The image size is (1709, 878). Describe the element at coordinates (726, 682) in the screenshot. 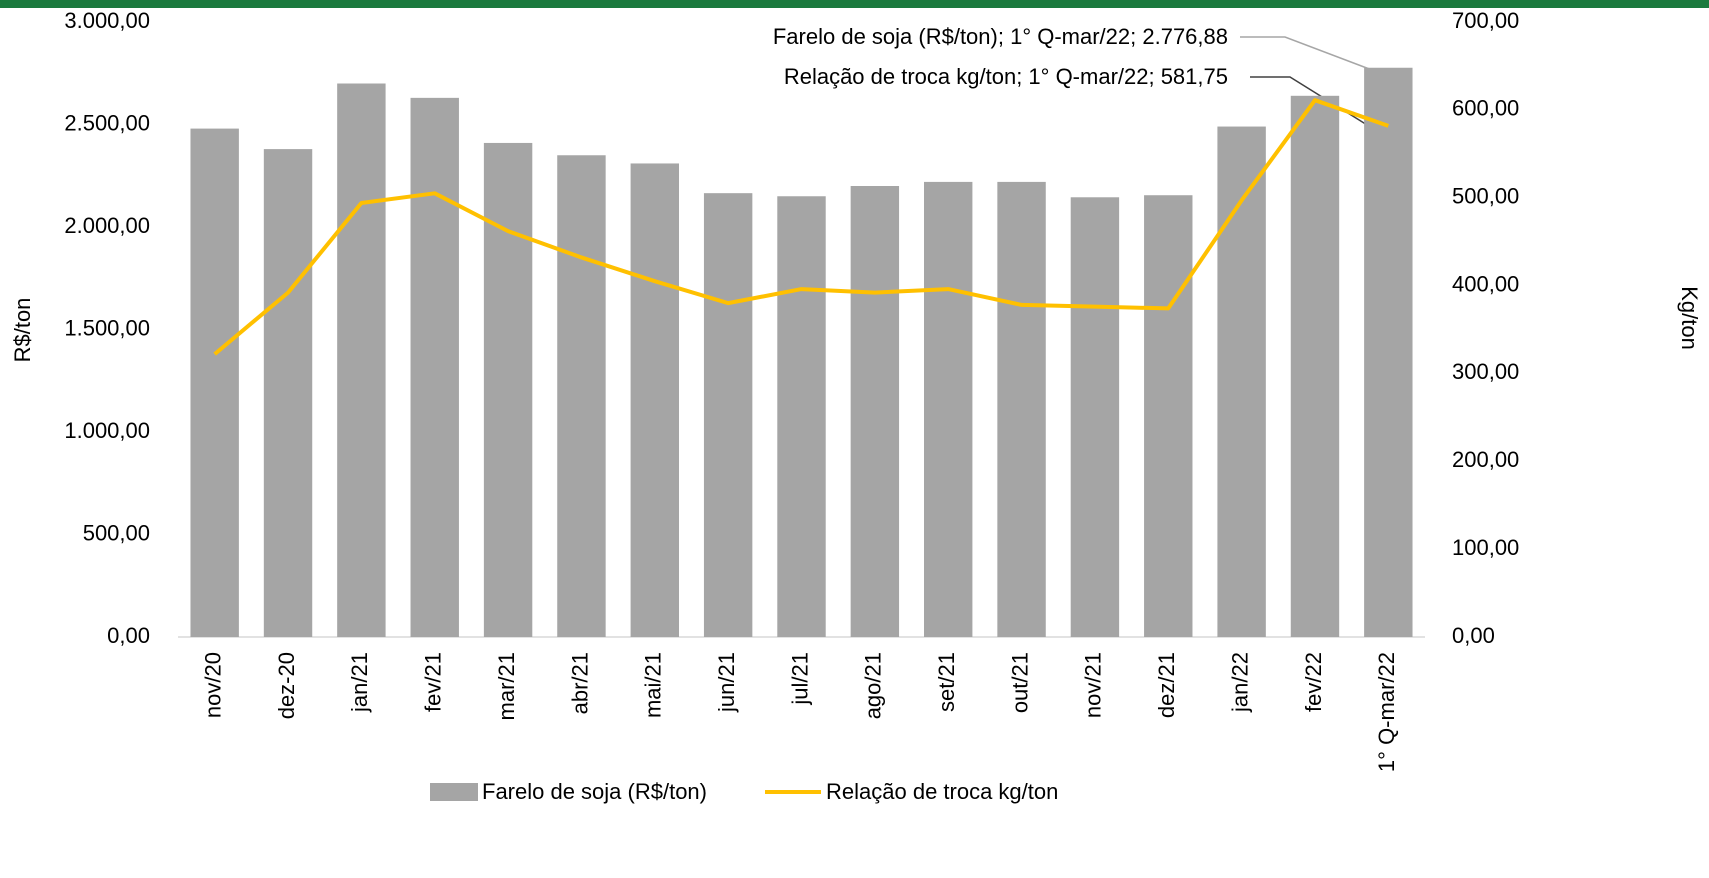

I see `x-tick-label: jun/21` at that location.